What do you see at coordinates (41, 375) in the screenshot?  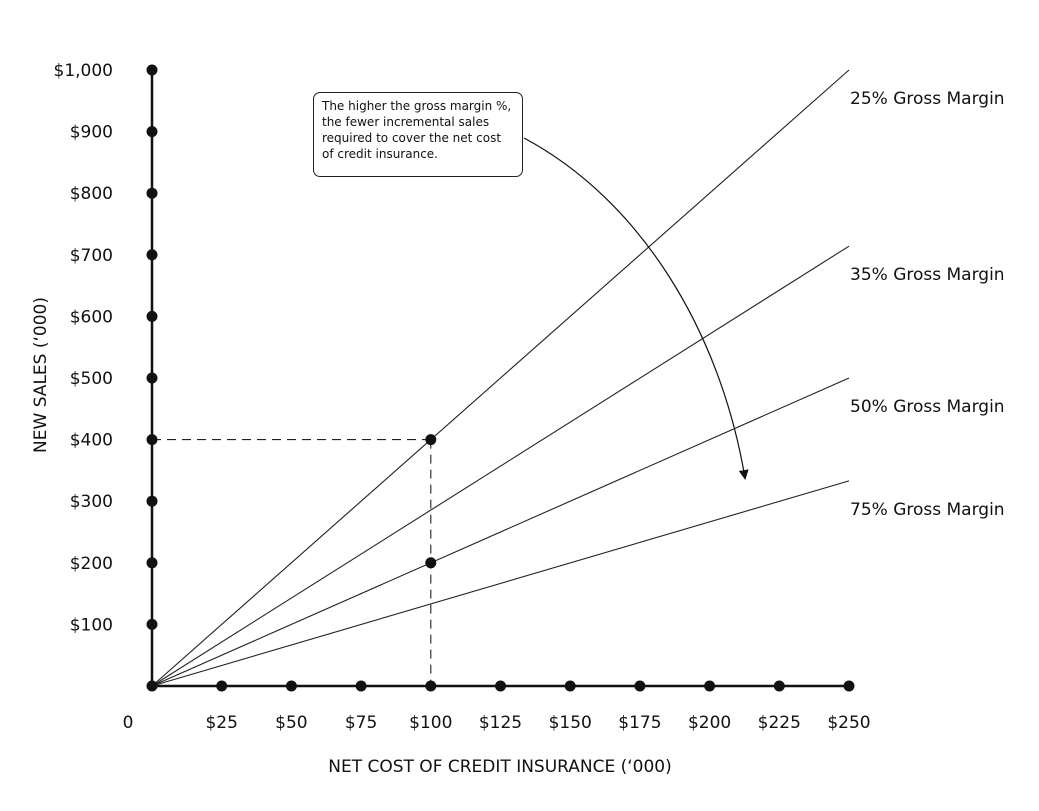 I see `y-axis-title: NEW SALES (‘000)` at bounding box center [41, 375].